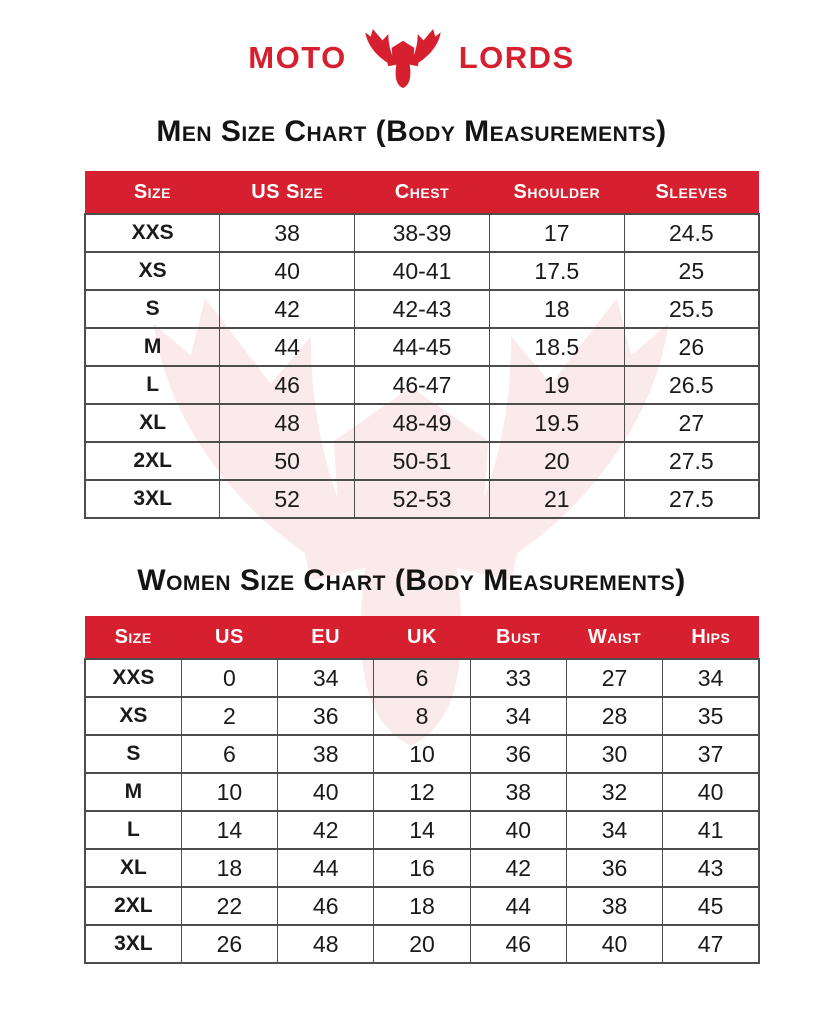  I want to click on brand-logo: MOTO LORDS, so click(411, 49).